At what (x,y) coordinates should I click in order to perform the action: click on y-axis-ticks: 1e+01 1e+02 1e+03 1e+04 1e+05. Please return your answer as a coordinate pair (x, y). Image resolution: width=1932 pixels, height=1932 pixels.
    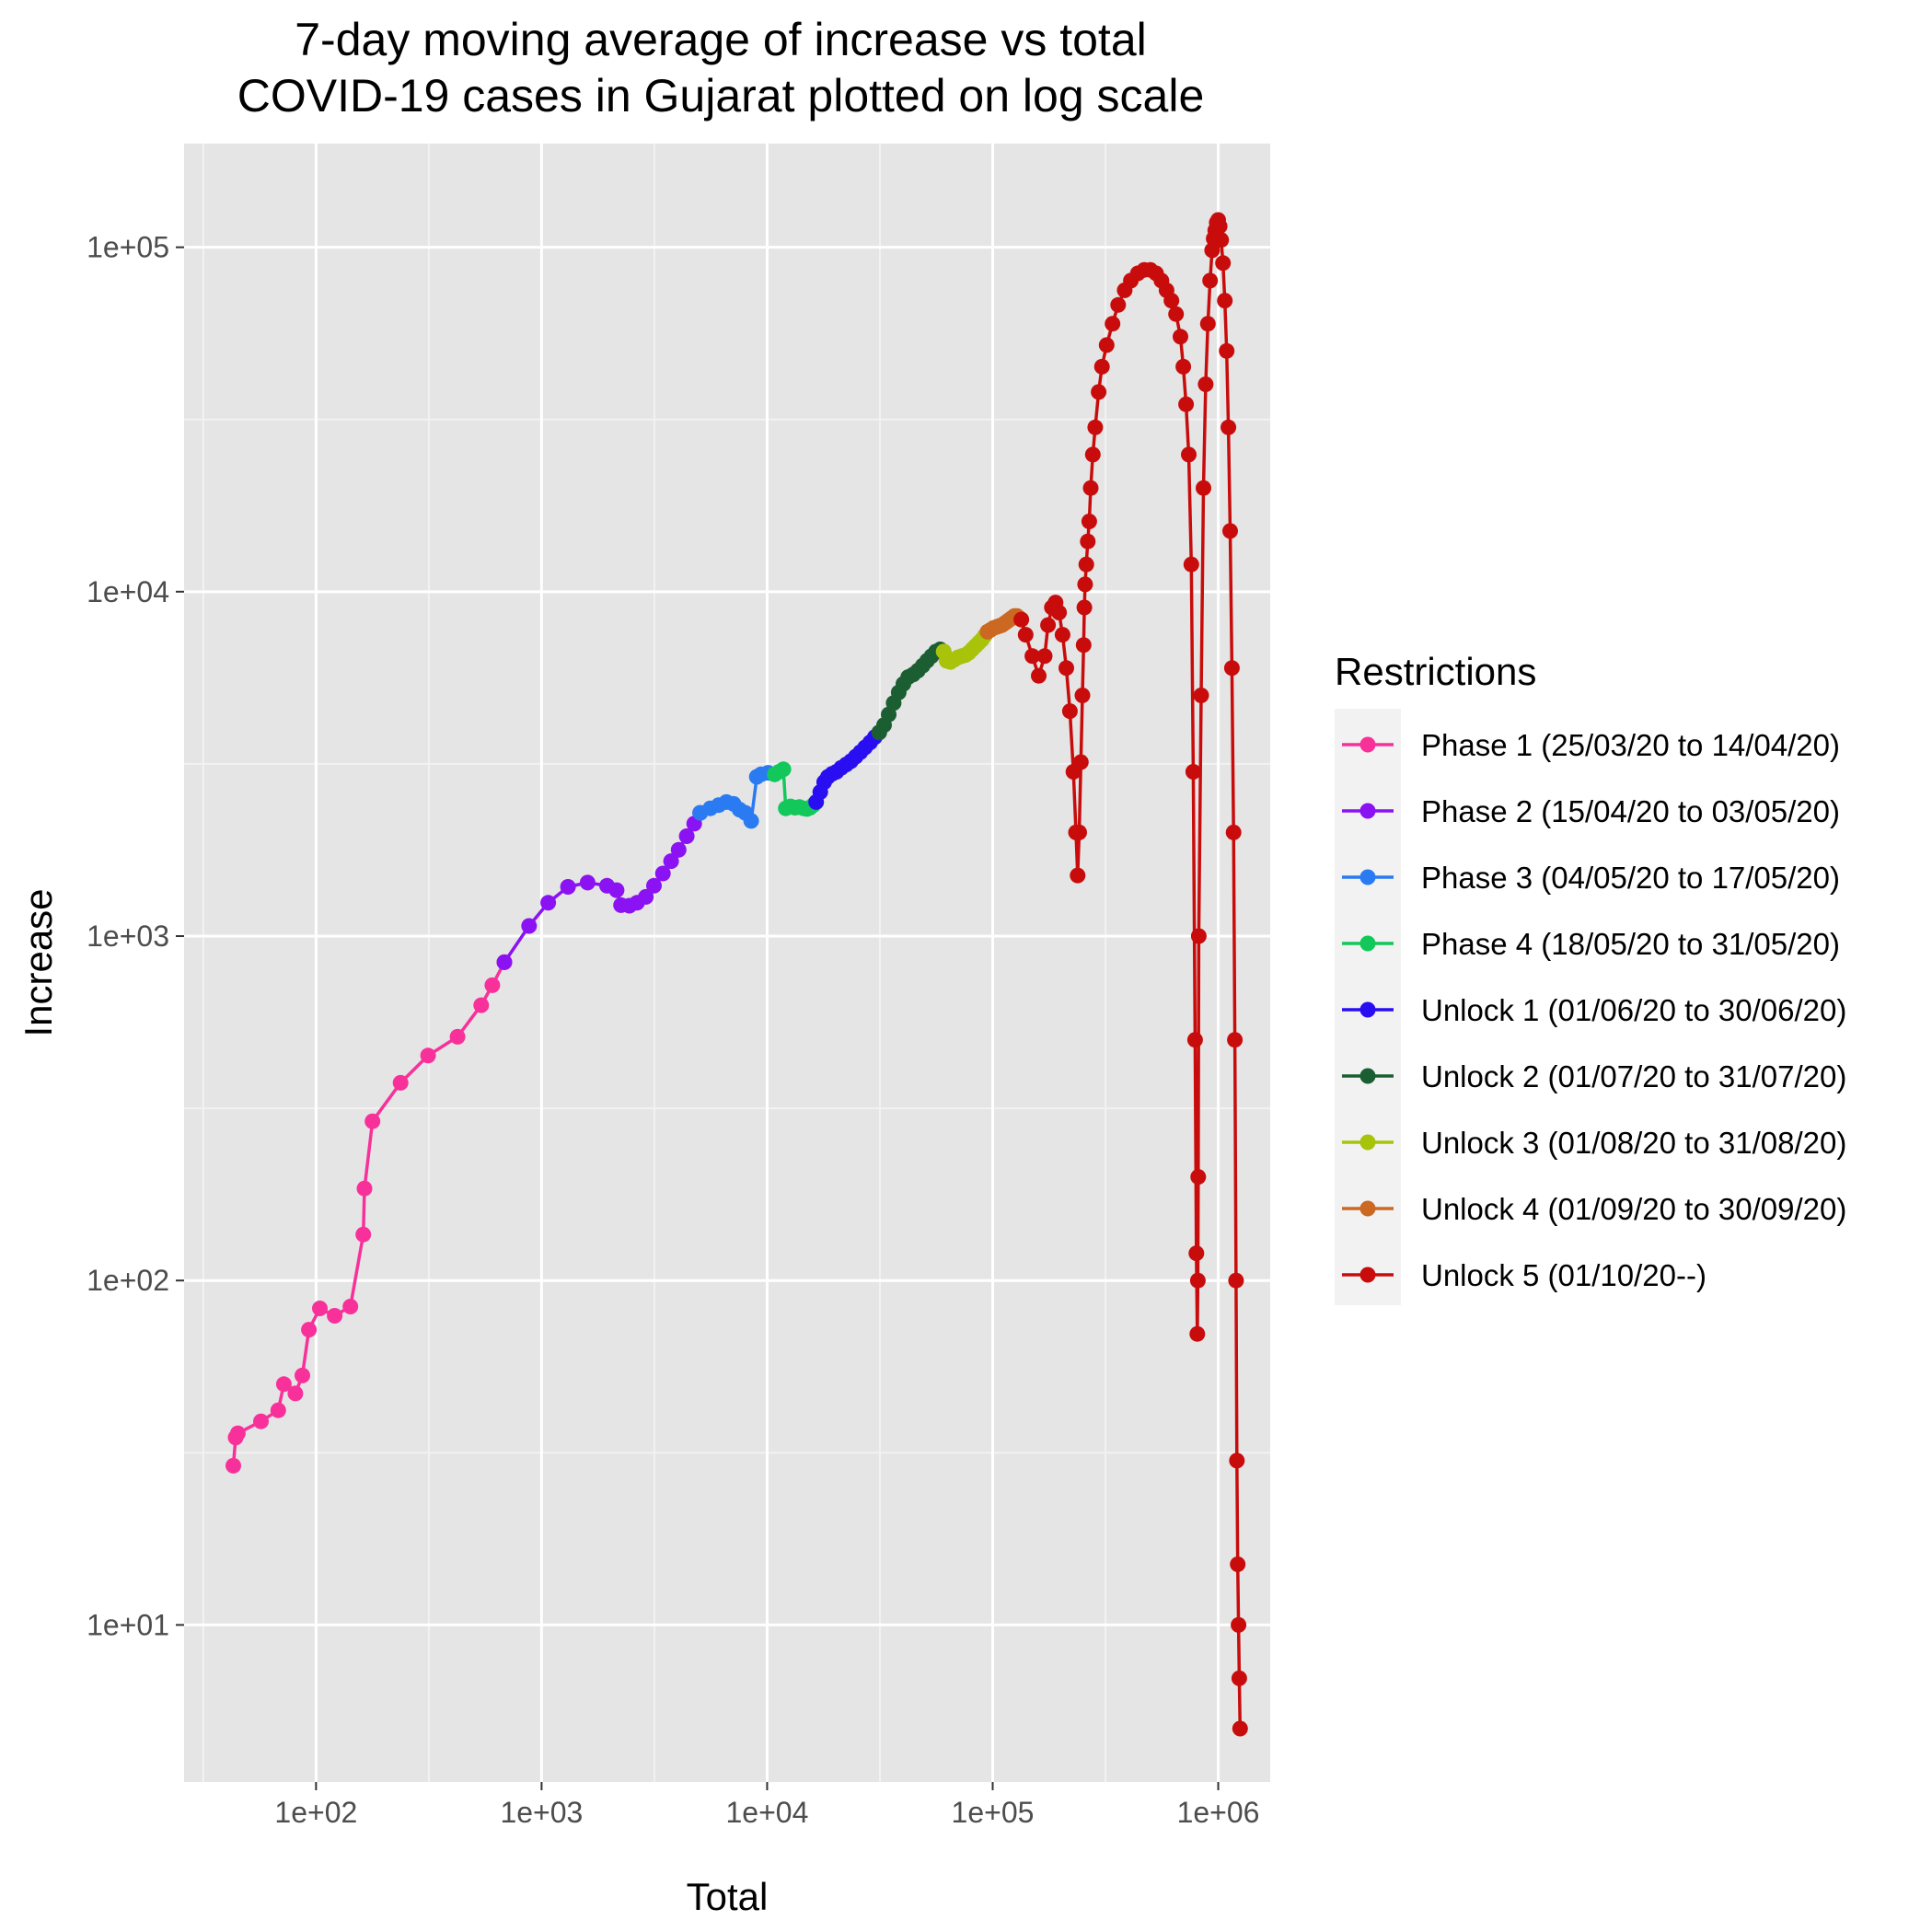
    Looking at the image, I should click on (135, 936).